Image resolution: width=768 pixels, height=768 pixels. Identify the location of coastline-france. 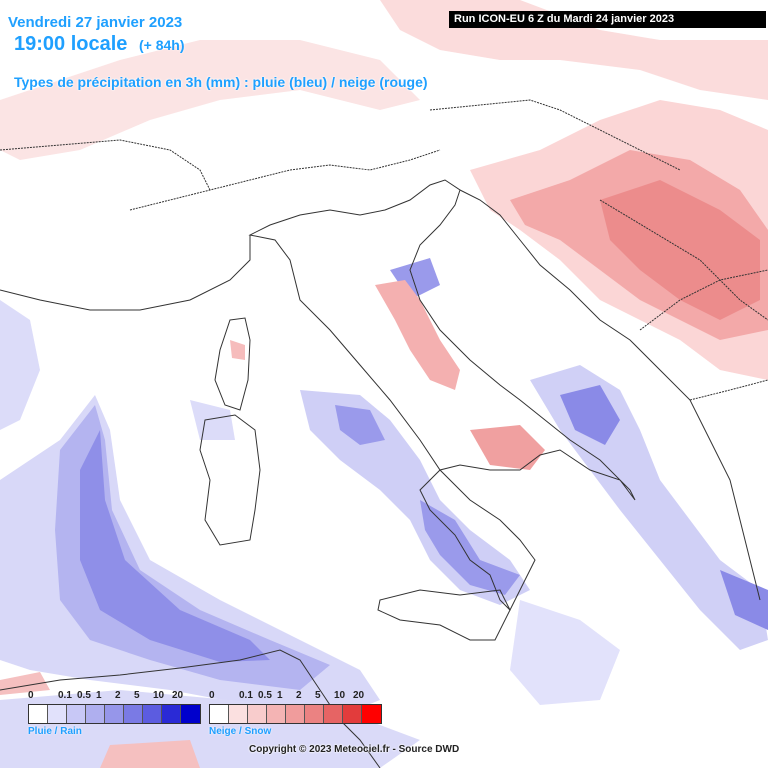
(125, 273).